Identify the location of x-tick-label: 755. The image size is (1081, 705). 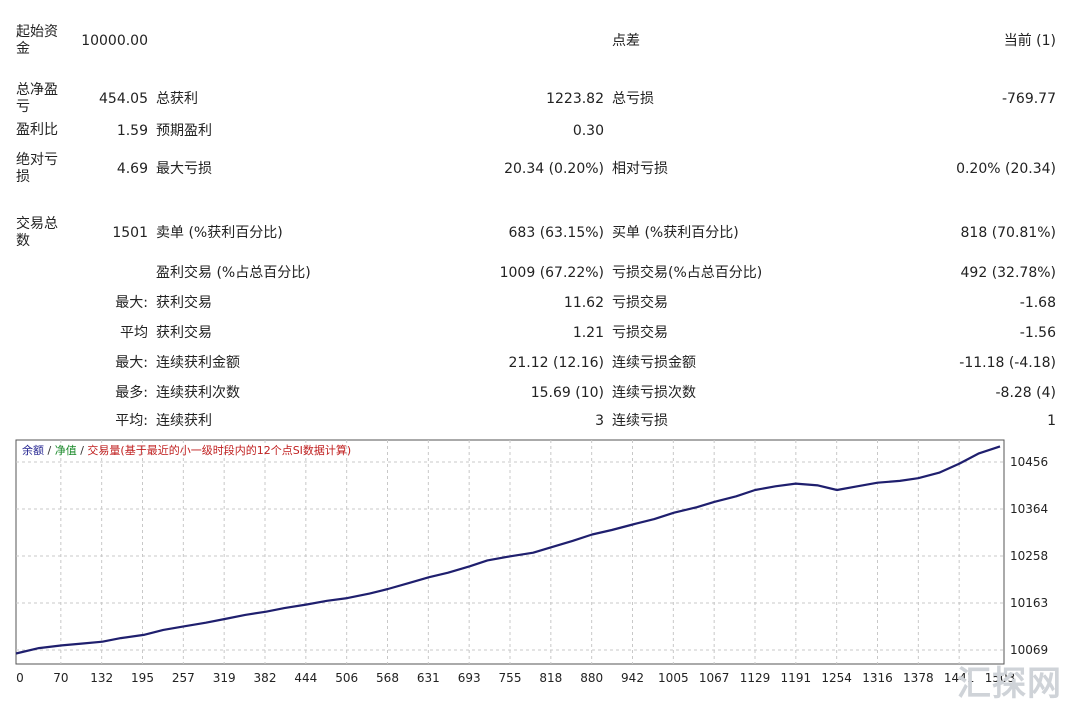
(510, 678).